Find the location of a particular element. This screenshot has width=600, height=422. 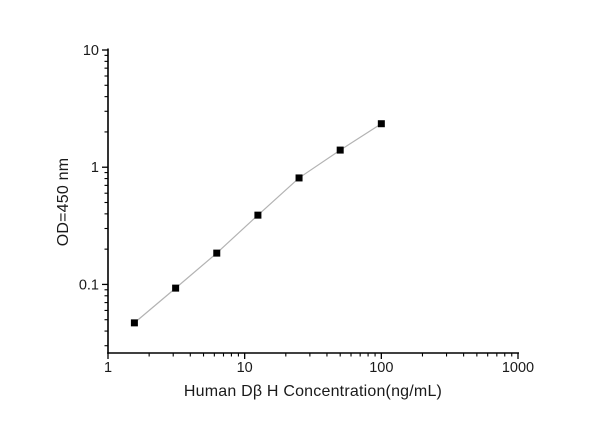

y-tick-label: 10 is located at coordinates (91, 51).